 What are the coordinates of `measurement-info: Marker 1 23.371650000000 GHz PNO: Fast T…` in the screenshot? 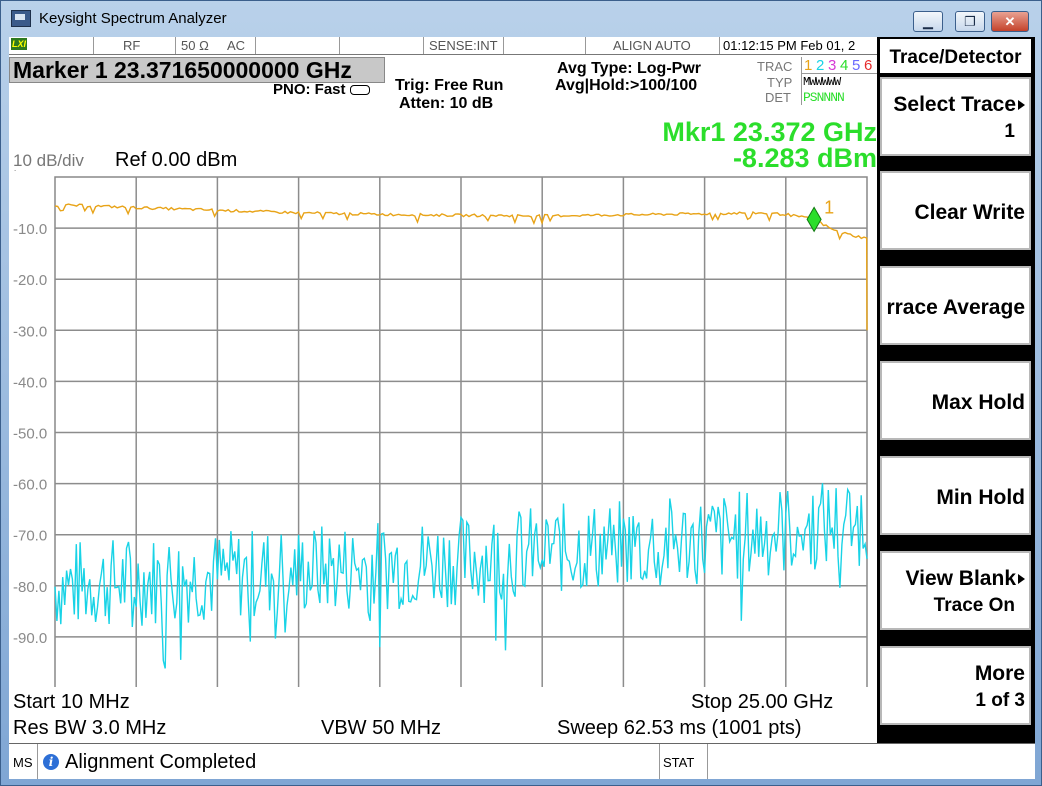 It's located at (443, 122).